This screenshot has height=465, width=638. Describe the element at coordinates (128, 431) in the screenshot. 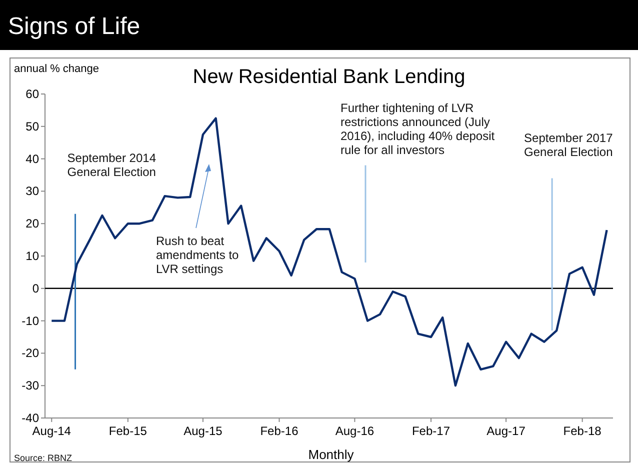

I see `x-tick-label: Feb-15` at that location.